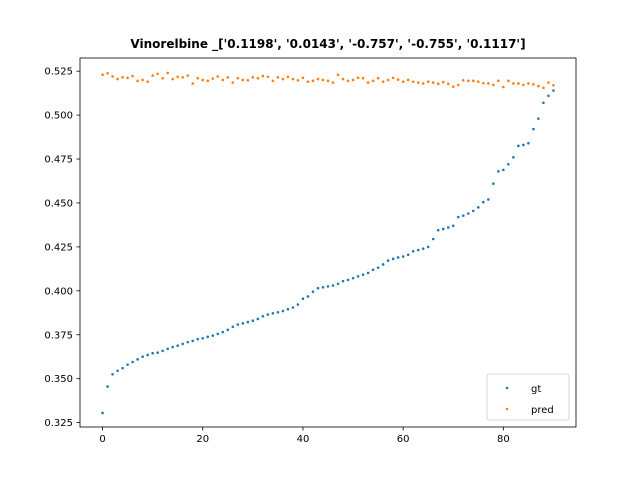  I want to click on y-tick-label: 0.525, so click(58, 72).